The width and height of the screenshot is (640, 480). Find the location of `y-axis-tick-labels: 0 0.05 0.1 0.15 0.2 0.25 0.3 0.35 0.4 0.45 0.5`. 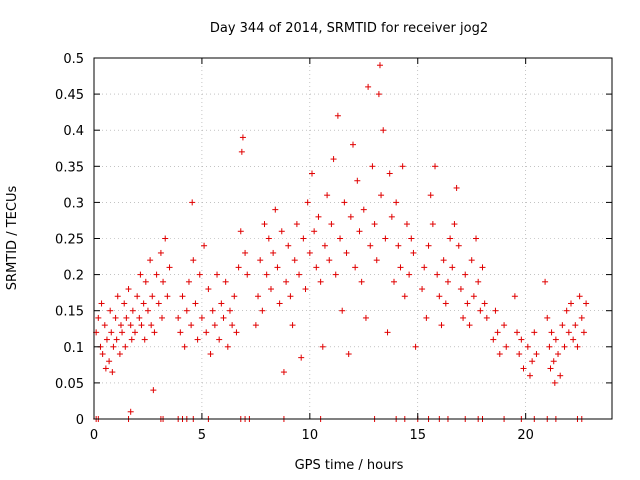

y-axis-tick-labels: 0 0.05 0.1 0.15 0.2 0.25 0.3 0.35 0.4 0.45 0.5 is located at coordinates (69, 240).